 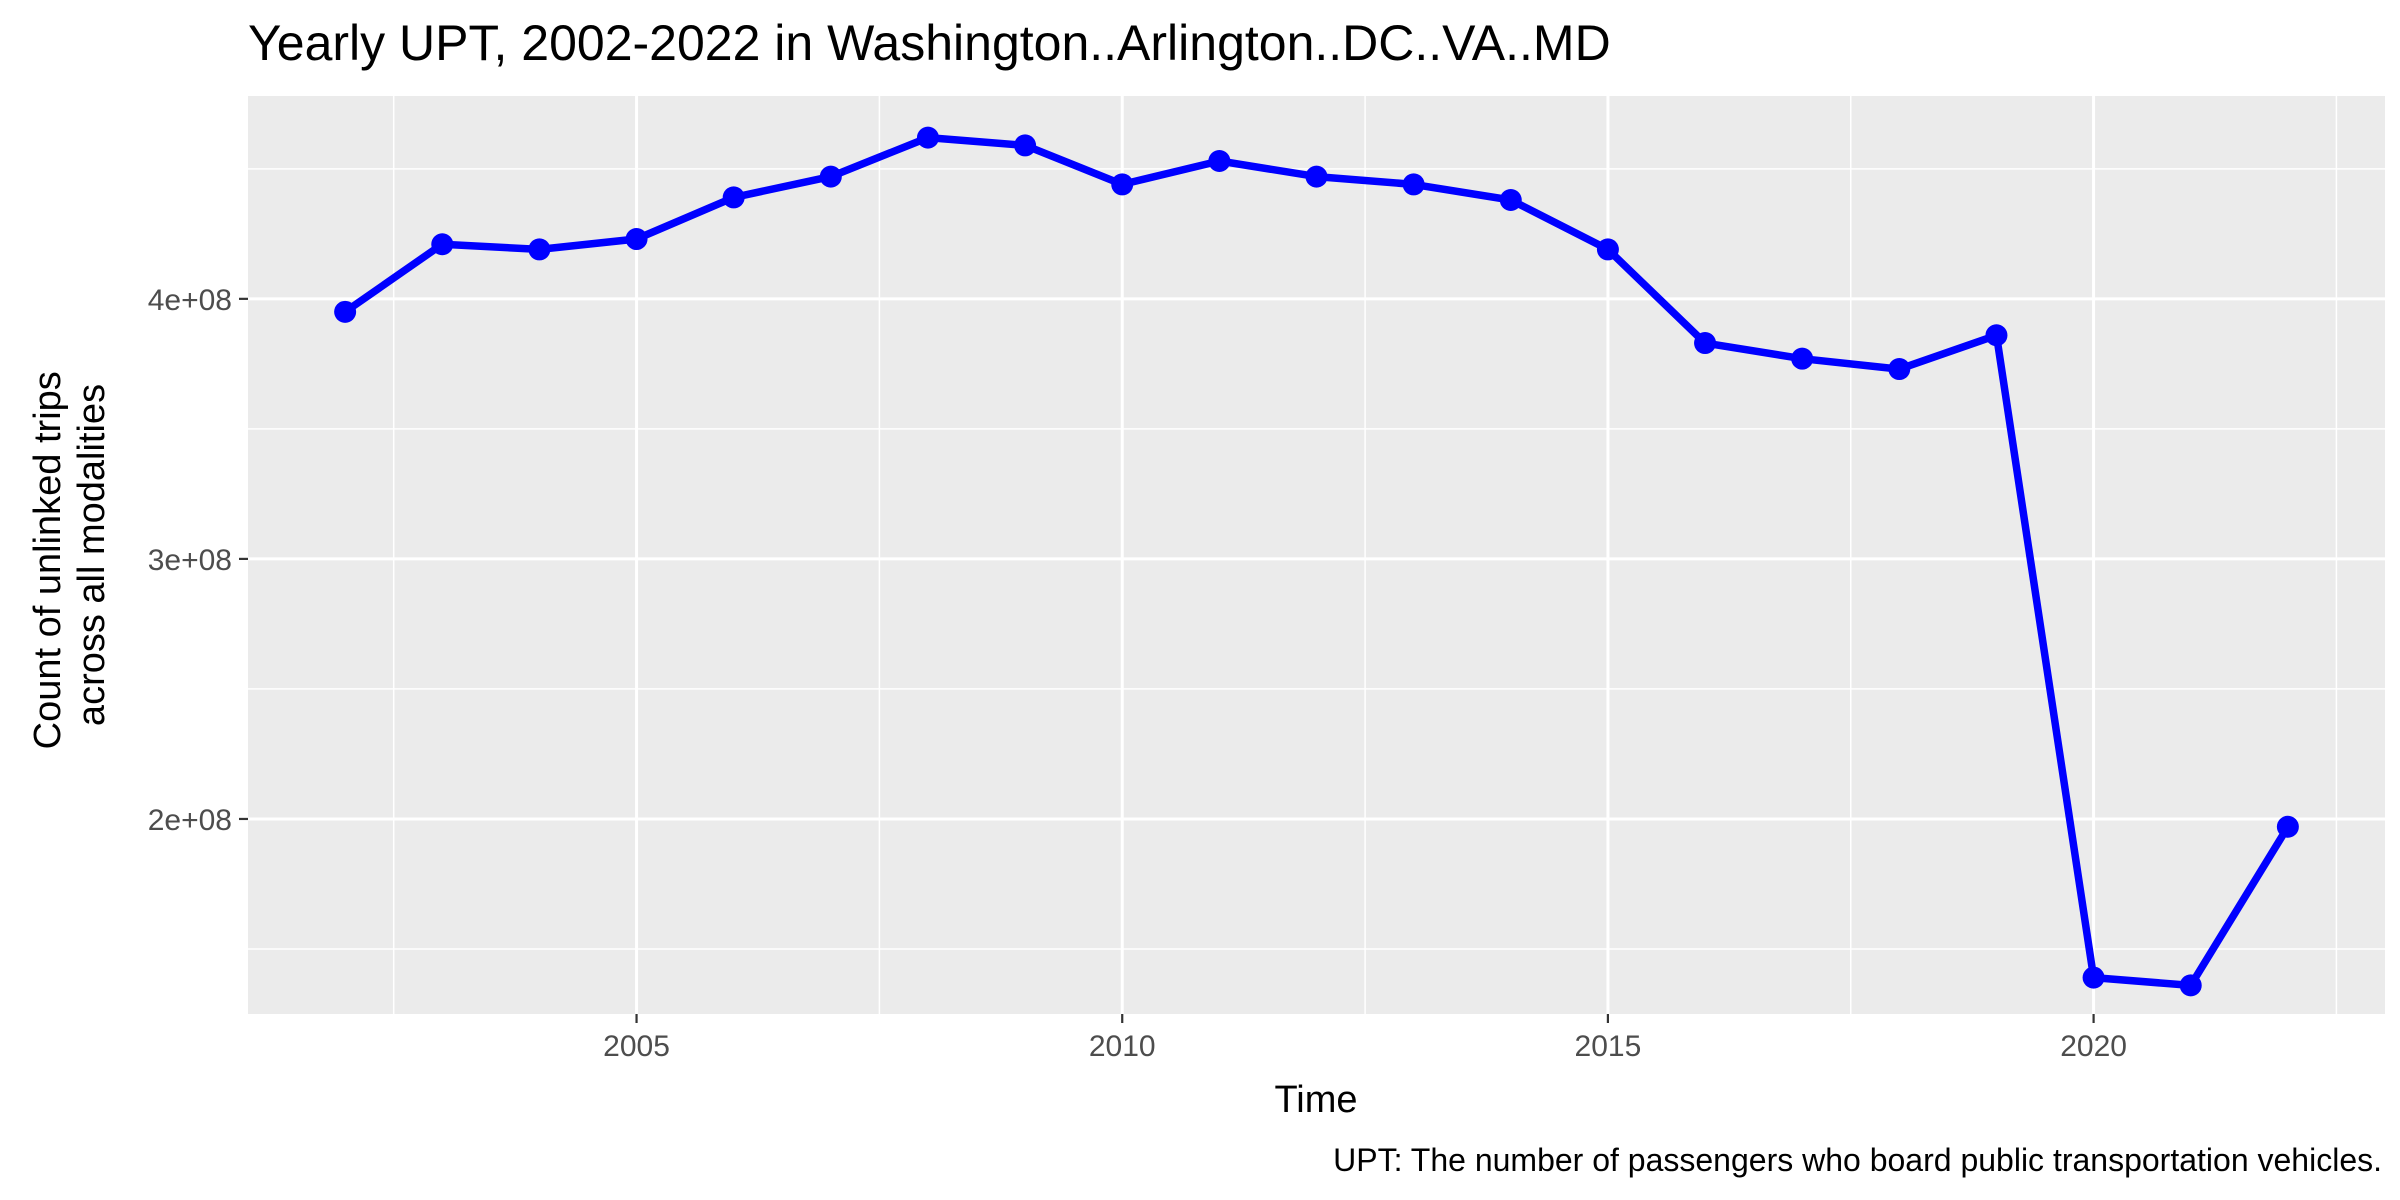 What do you see at coordinates (1122, 1046) in the screenshot?
I see `x-tick-label: 2010` at bounding box center [1122, 1046].